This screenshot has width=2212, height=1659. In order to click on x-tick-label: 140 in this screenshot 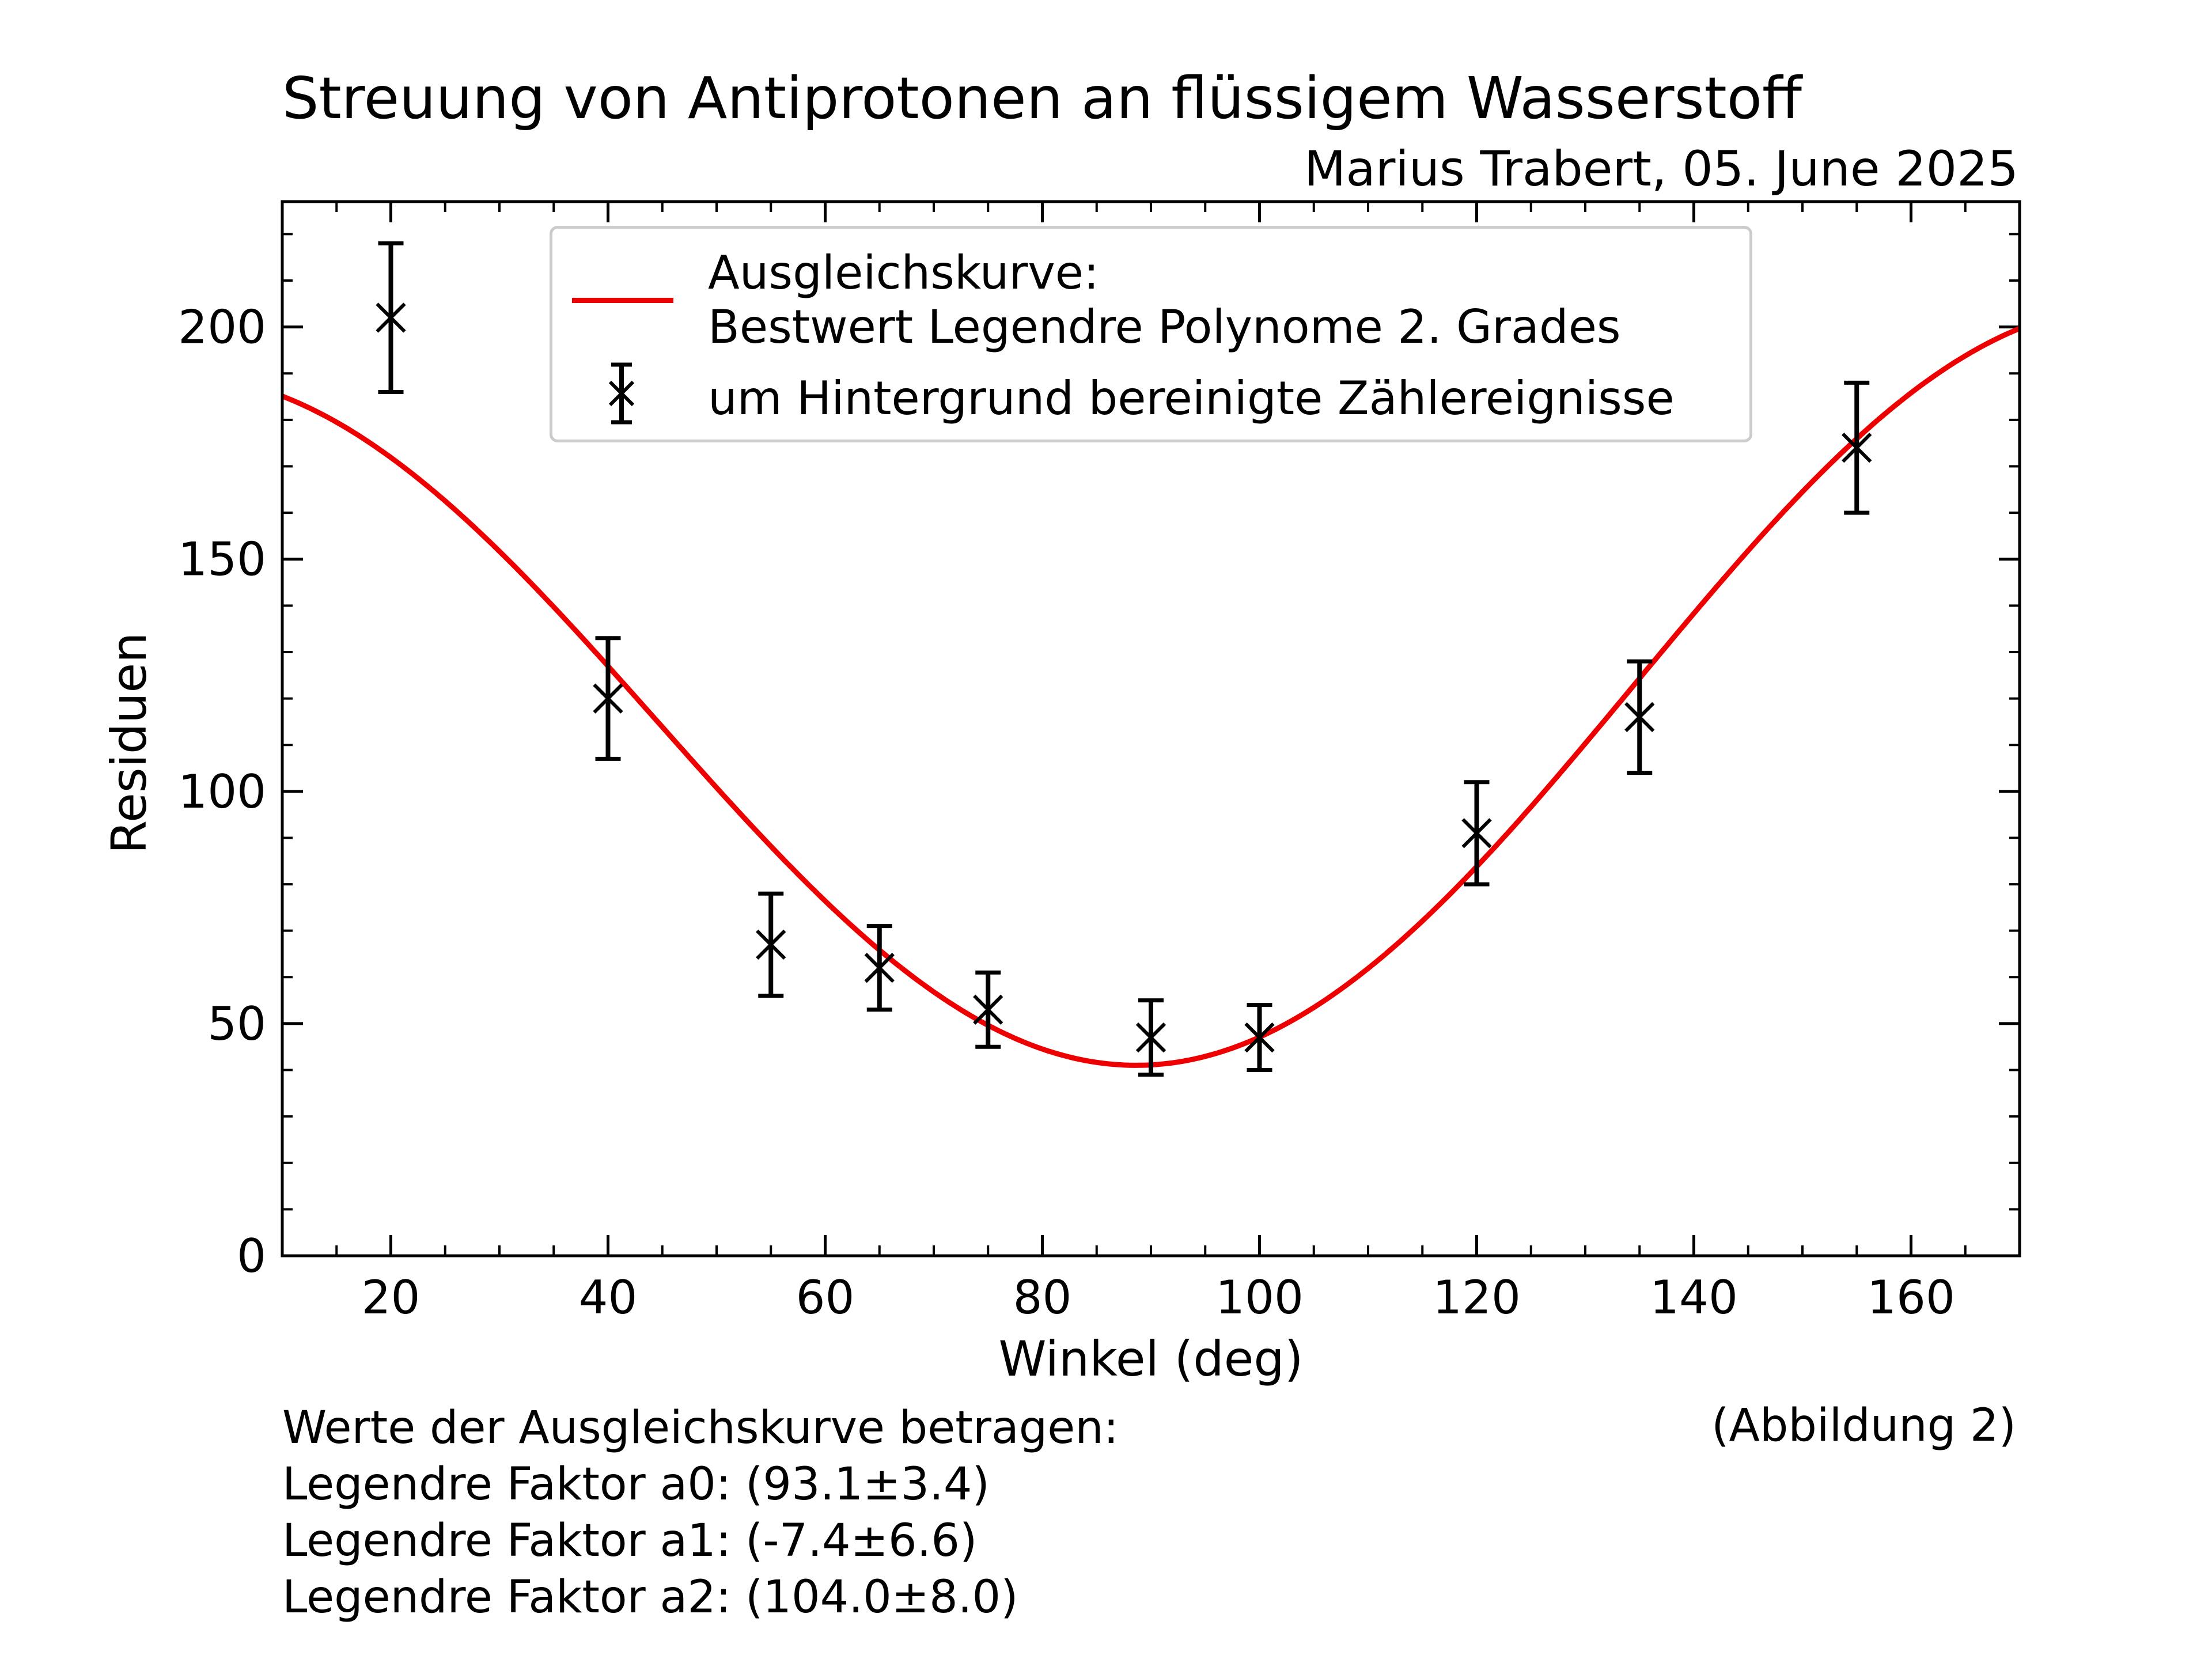, I will do `click(1694, 1297)`.